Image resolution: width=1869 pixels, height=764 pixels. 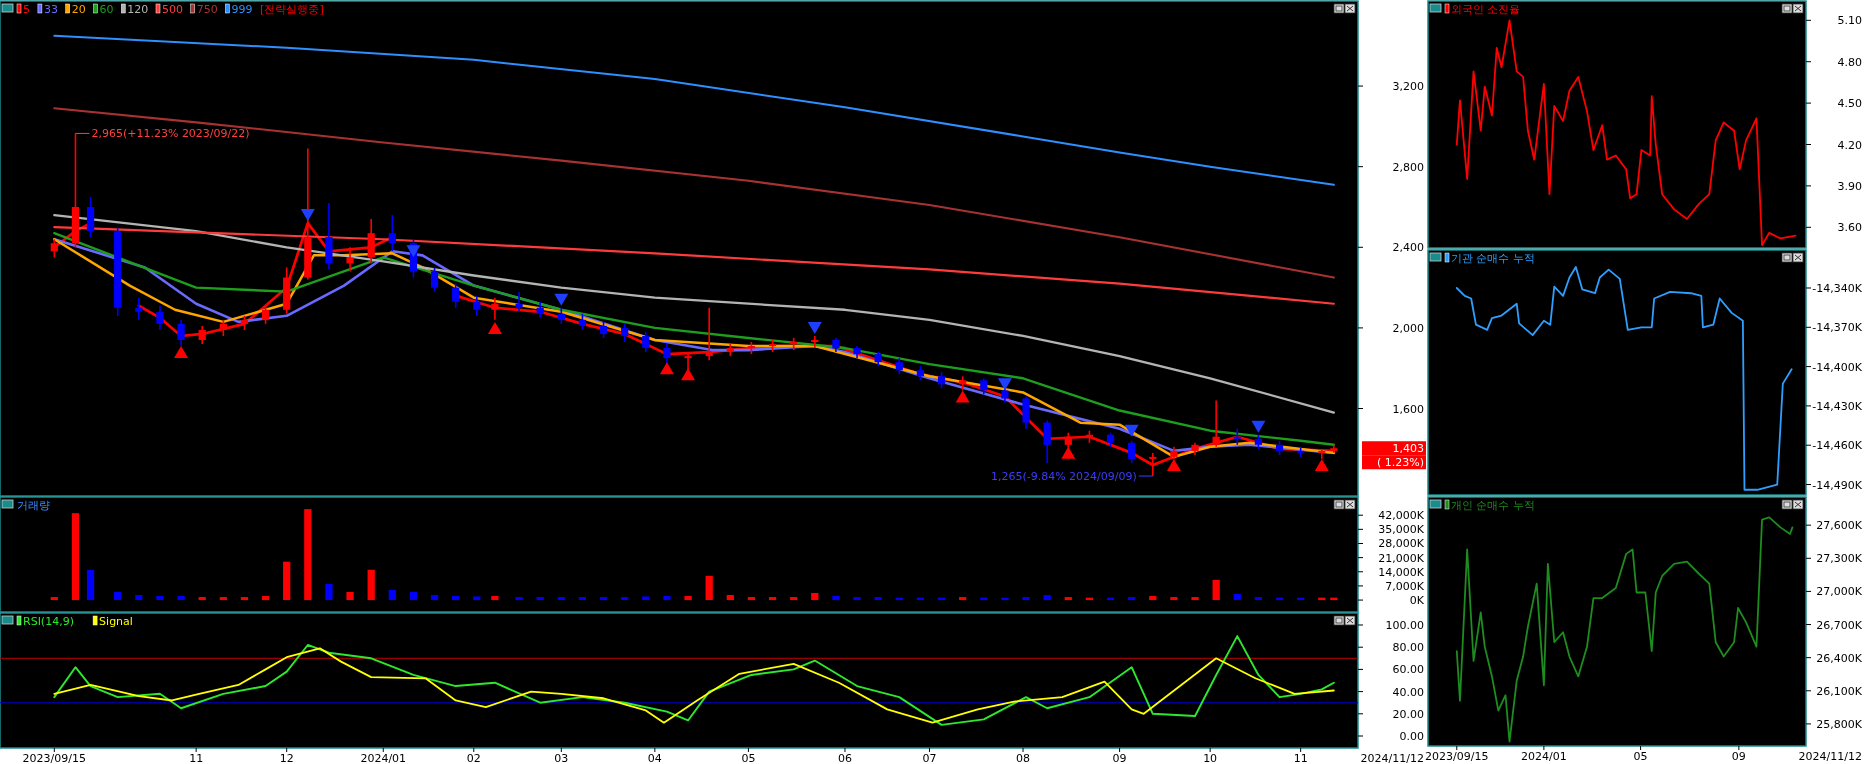 I want to click on y-tick-label: 42,000K, so click(x=1401, y=516).